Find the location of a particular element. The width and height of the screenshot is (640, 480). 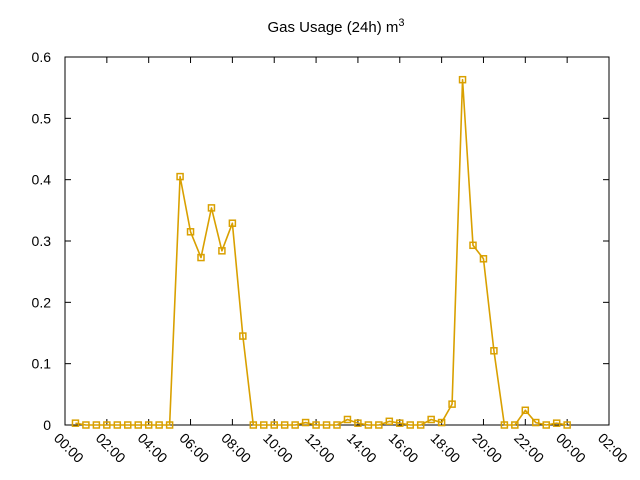

x-tick-label: 08:00 is located at coordinates (236, 448).